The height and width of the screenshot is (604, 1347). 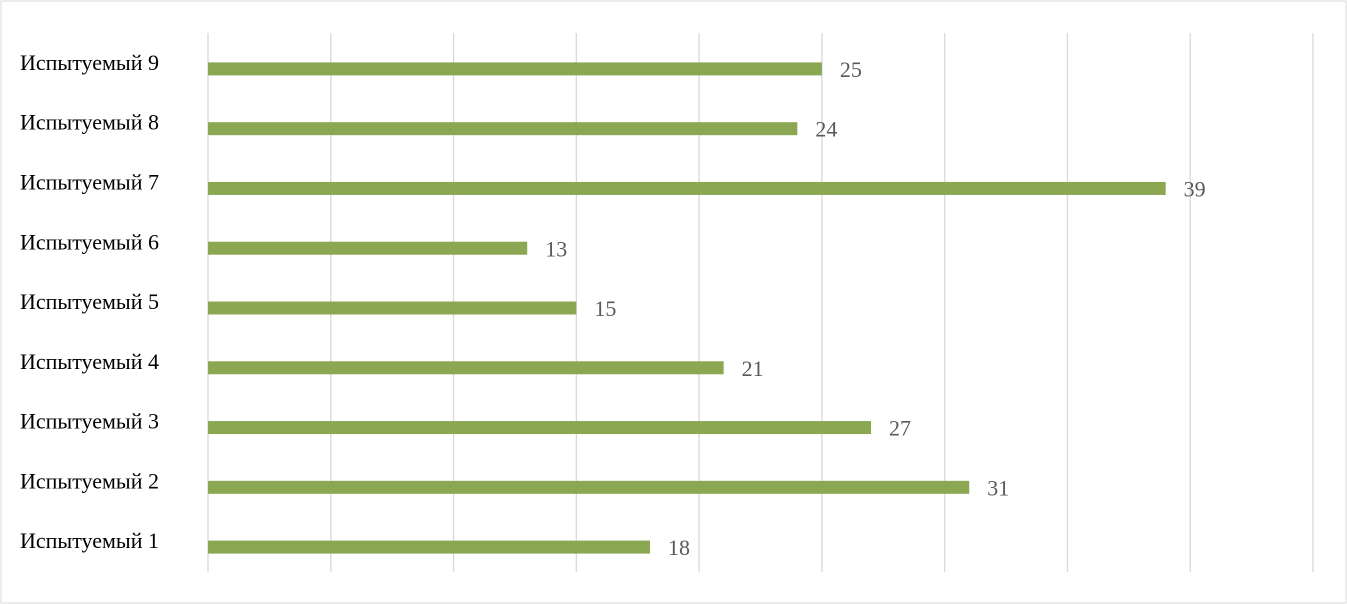 I want to click on value-label: 24, so click(x=826, y=129).